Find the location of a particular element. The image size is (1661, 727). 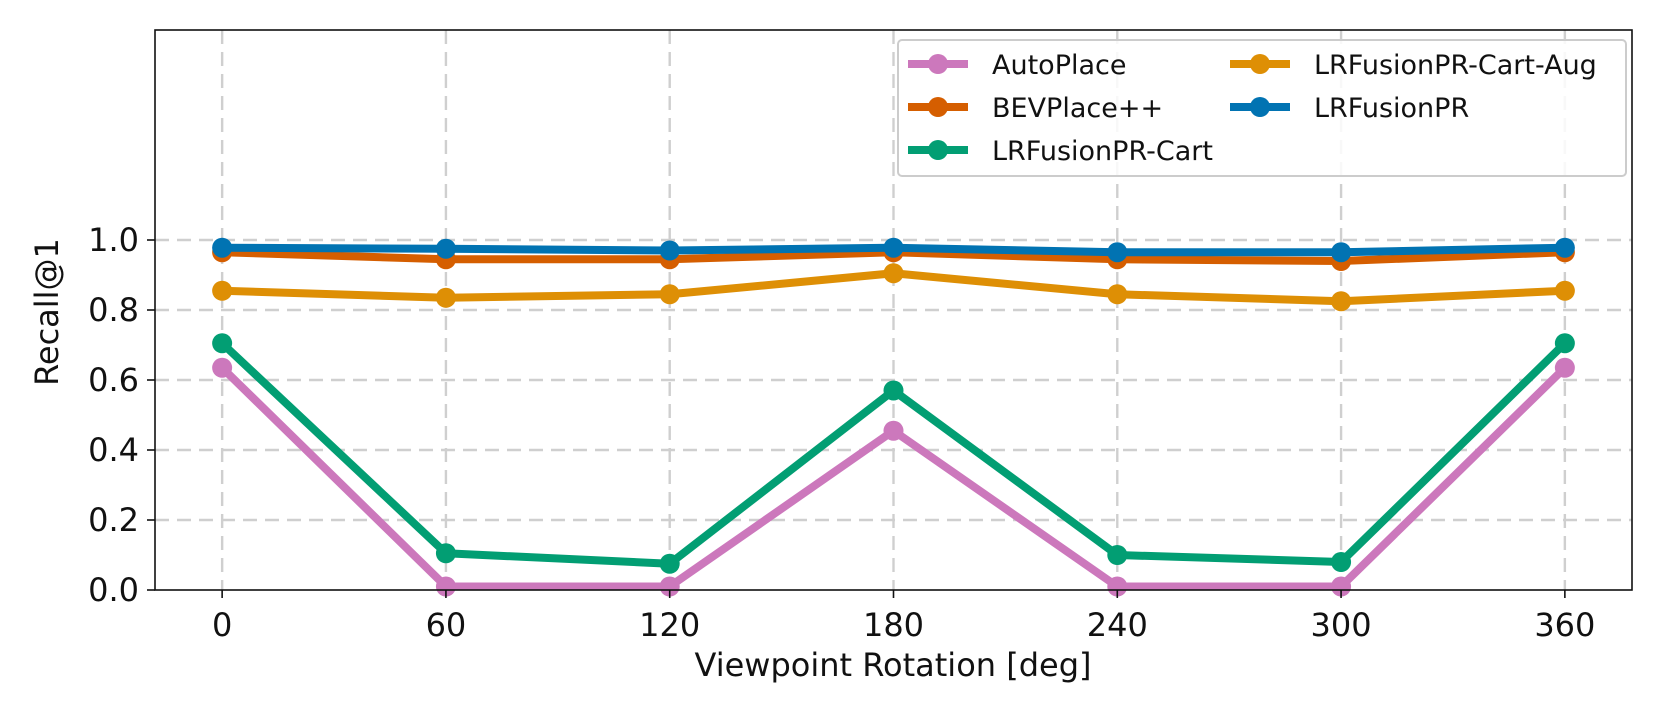

x-tick-label: 120 is located at coordinates (669, 625).